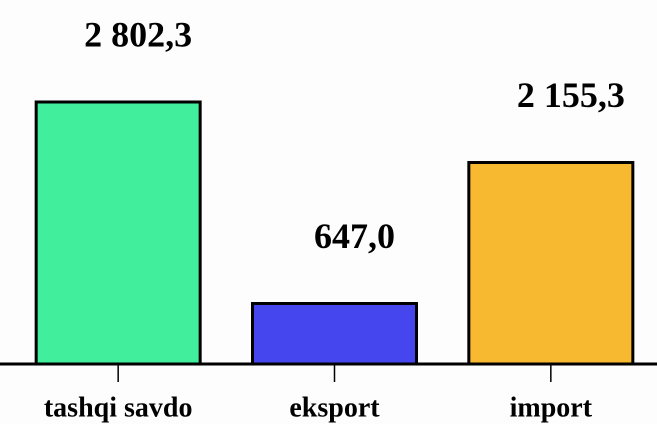 Image resolution: width=657 pixels, height=424 pixels. What do you see at coordinates (138, 34) in the screenshot?
I see `value-label: 2 802,3` at bounding box center [138, 34].